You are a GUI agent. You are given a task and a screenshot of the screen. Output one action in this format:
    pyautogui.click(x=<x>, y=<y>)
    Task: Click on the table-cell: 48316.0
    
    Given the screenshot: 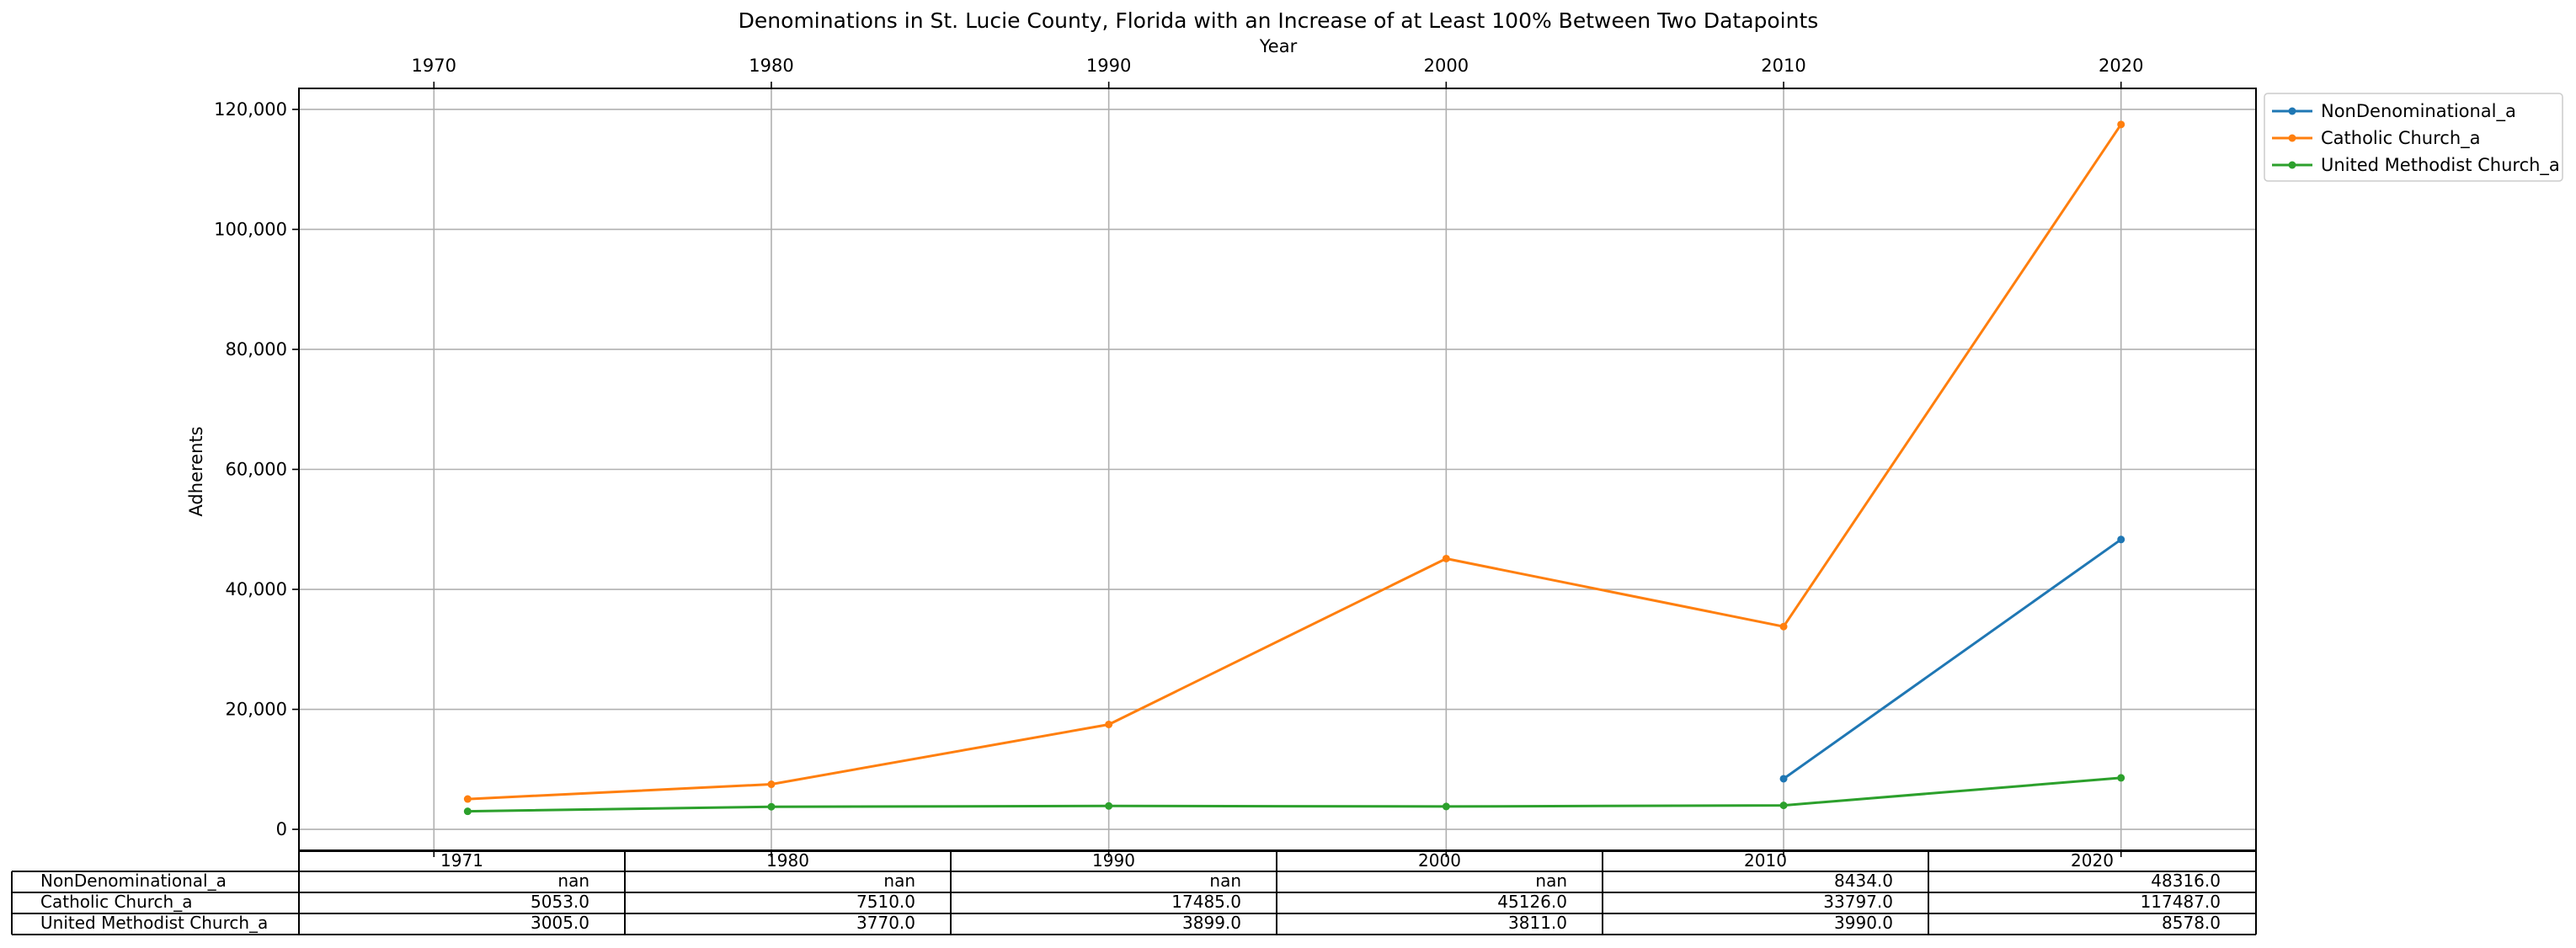 What is the action you would take?
    pyautogui.click(x=2186, y=881)
    